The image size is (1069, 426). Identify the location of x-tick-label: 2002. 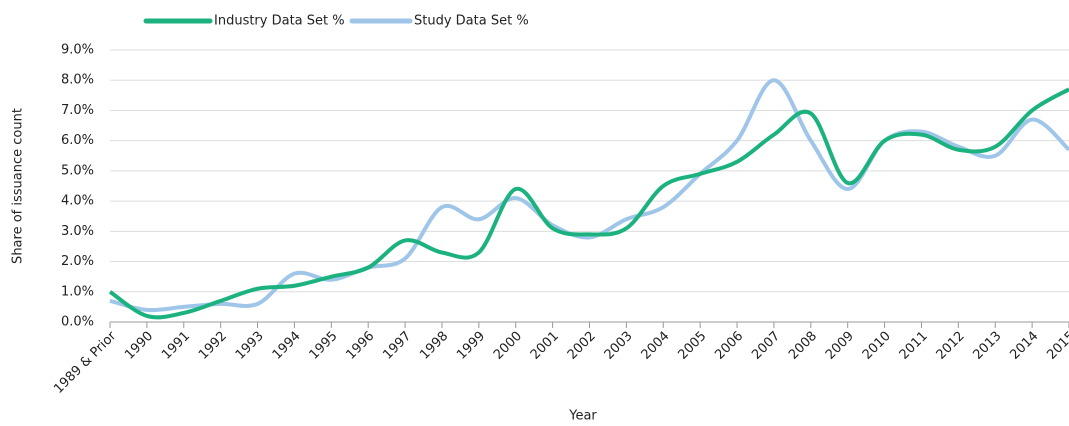
(582, 346).